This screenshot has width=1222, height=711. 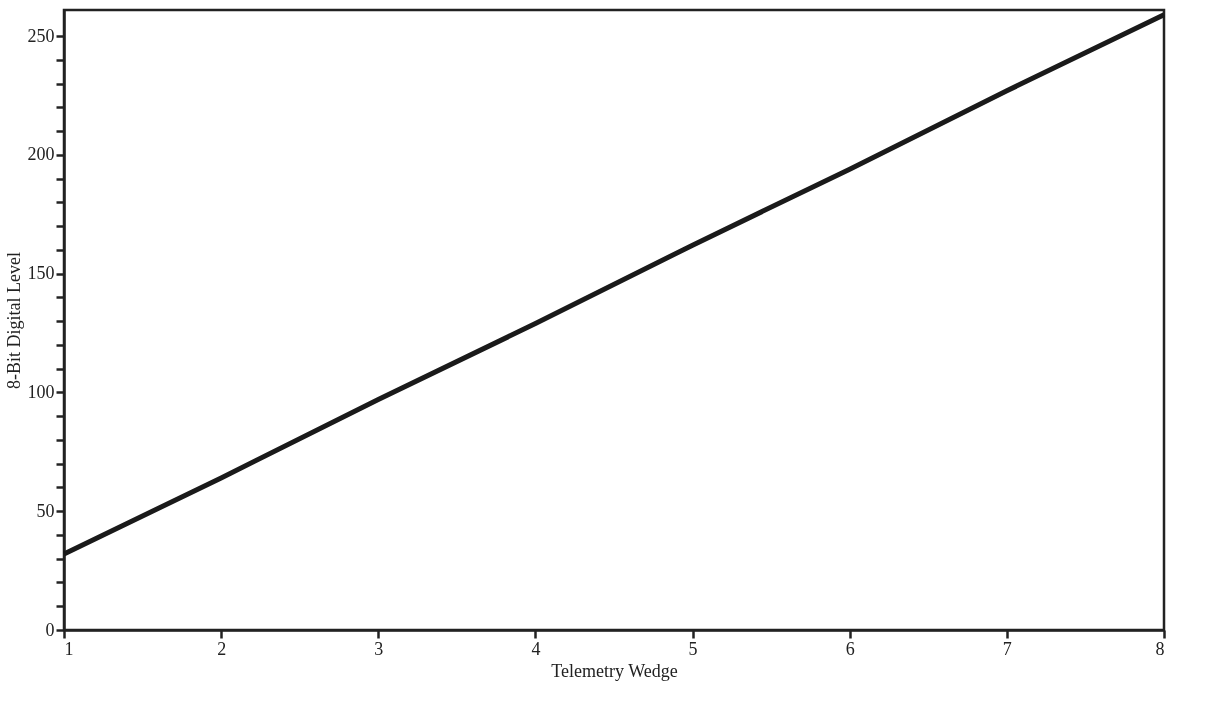 I want to click on x-tick-label: 8, so click(x=1160, y=648).